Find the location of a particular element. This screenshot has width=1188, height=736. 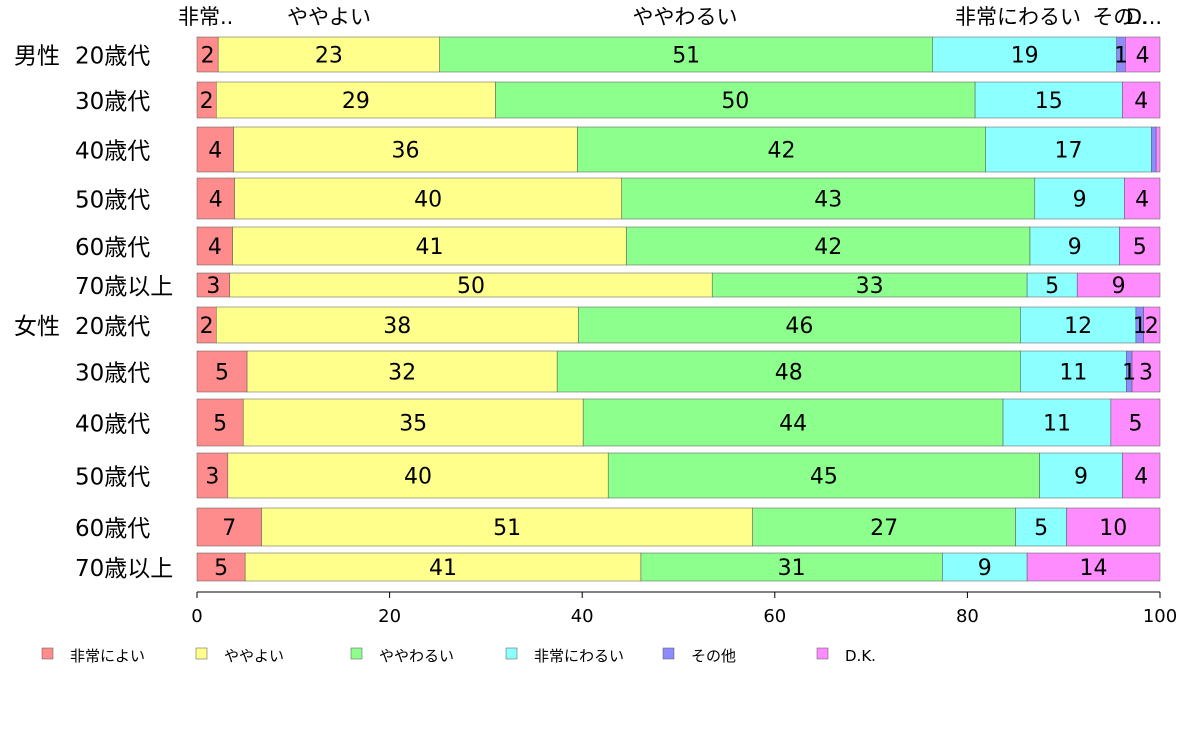

value-label: 44 is located at coordinates (793, 424).